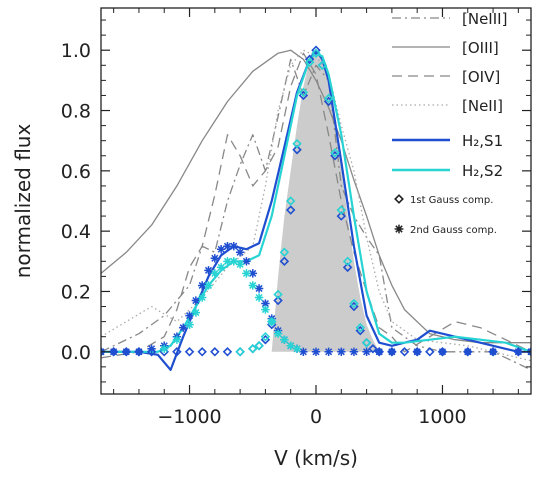  Describe the element at coordinates (481, 77) in the screenshot. I see `legend-label: [OIV]` at that location.